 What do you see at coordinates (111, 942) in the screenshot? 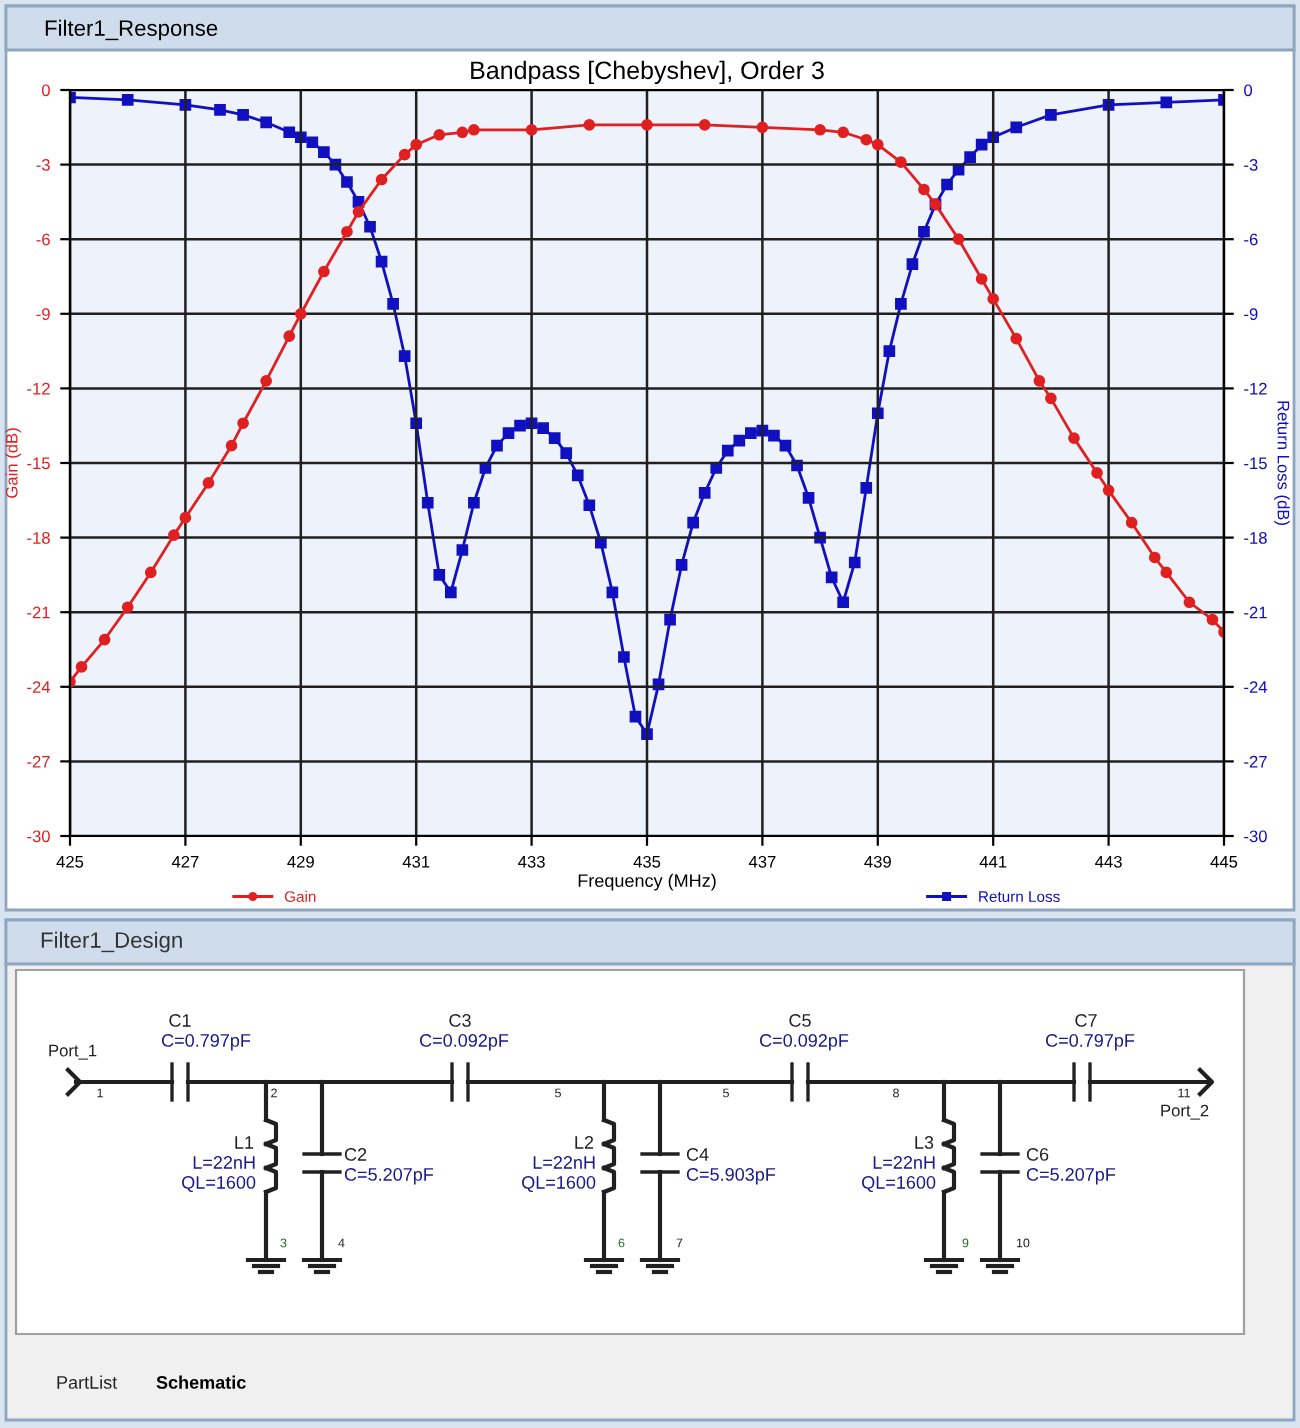
I see `text: Filter1_Design` at bounding box center [111, 942].